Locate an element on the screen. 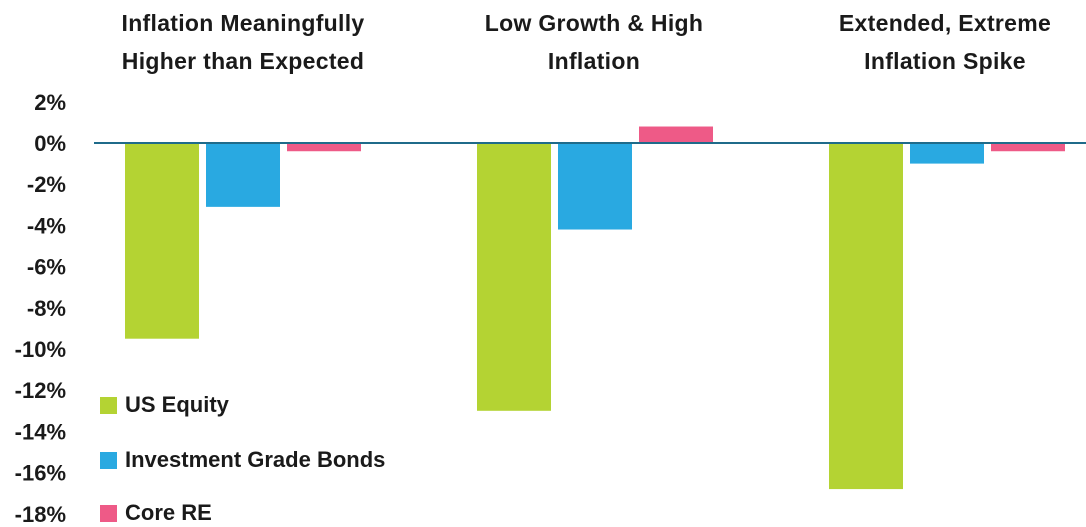 This screenshot has height=527, width=1086. legend-item-investment-grade-bonds: Investment Grade Bonds is located at coordinates (242, 460).